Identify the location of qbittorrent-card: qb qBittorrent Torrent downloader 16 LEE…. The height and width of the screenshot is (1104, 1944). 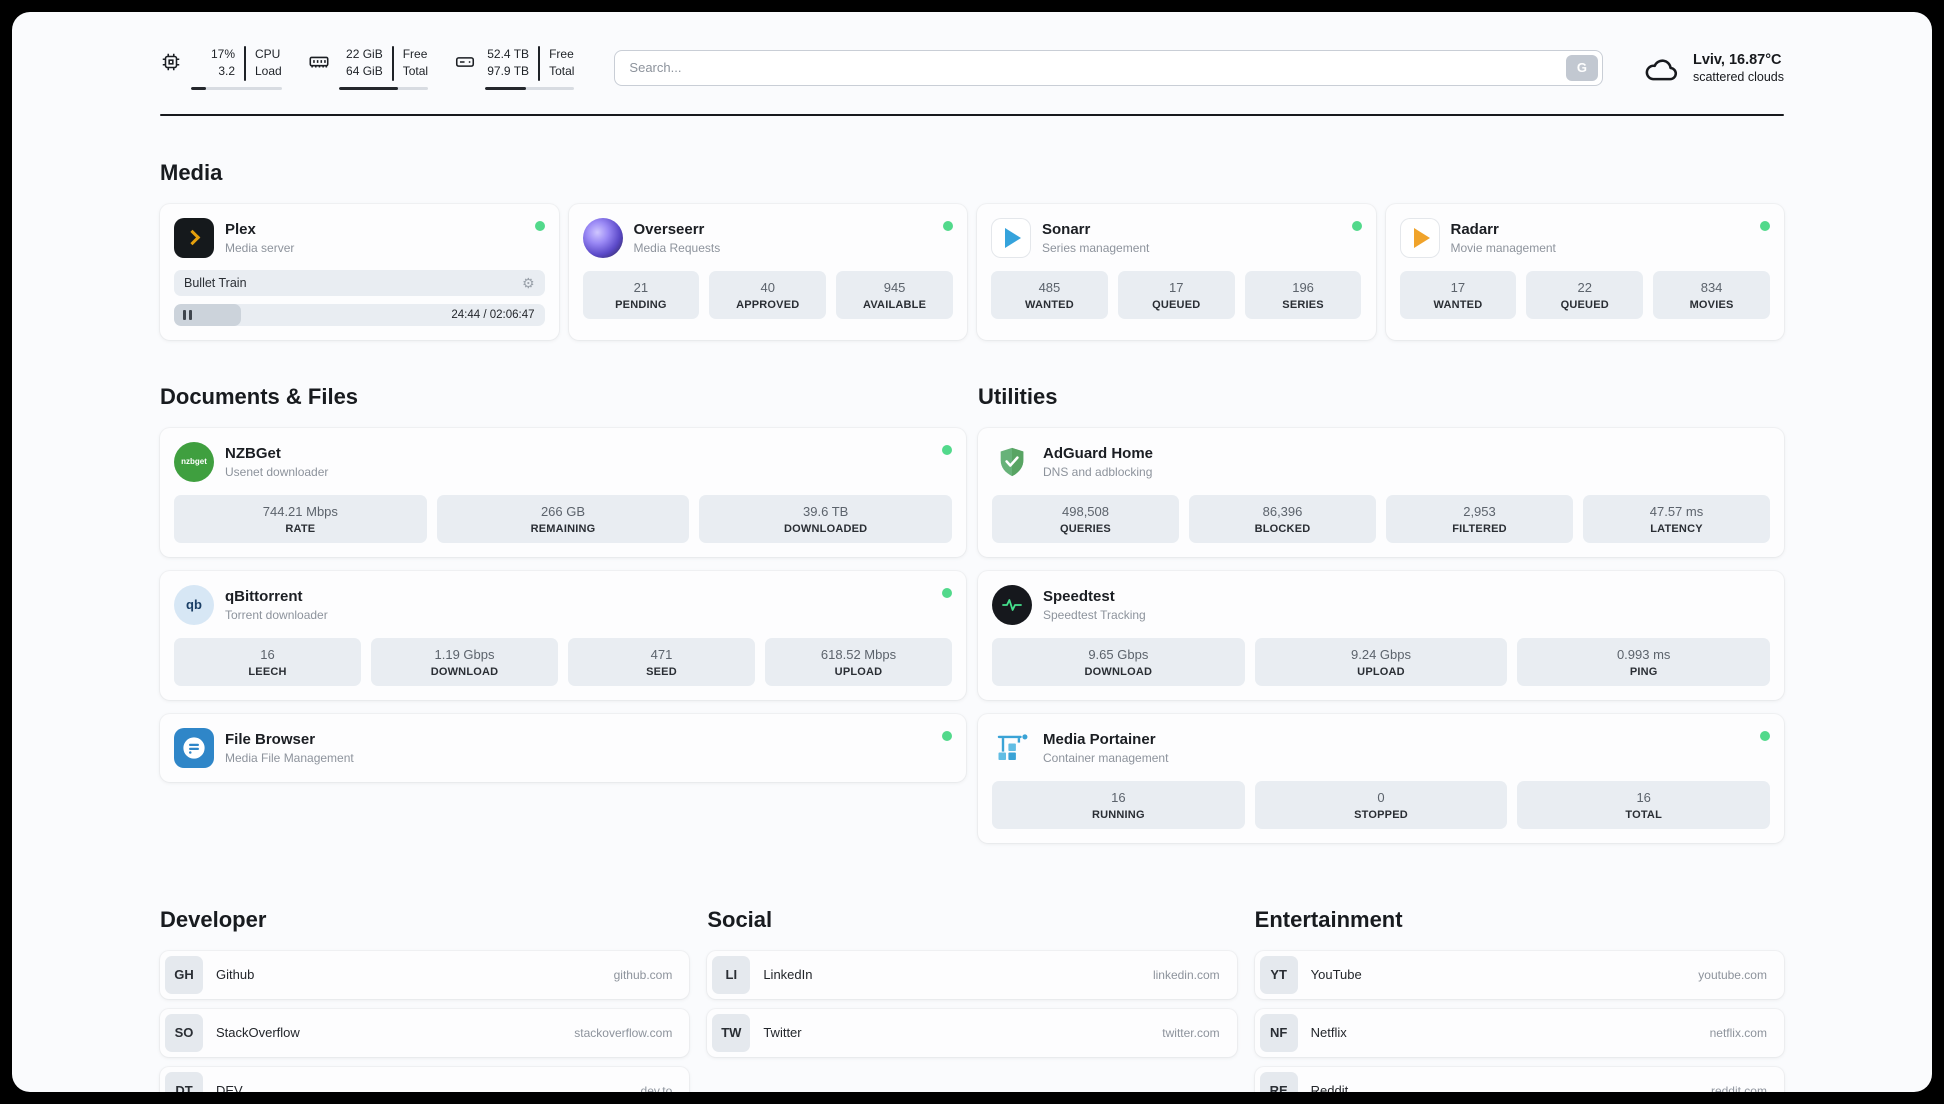
(563, 635).